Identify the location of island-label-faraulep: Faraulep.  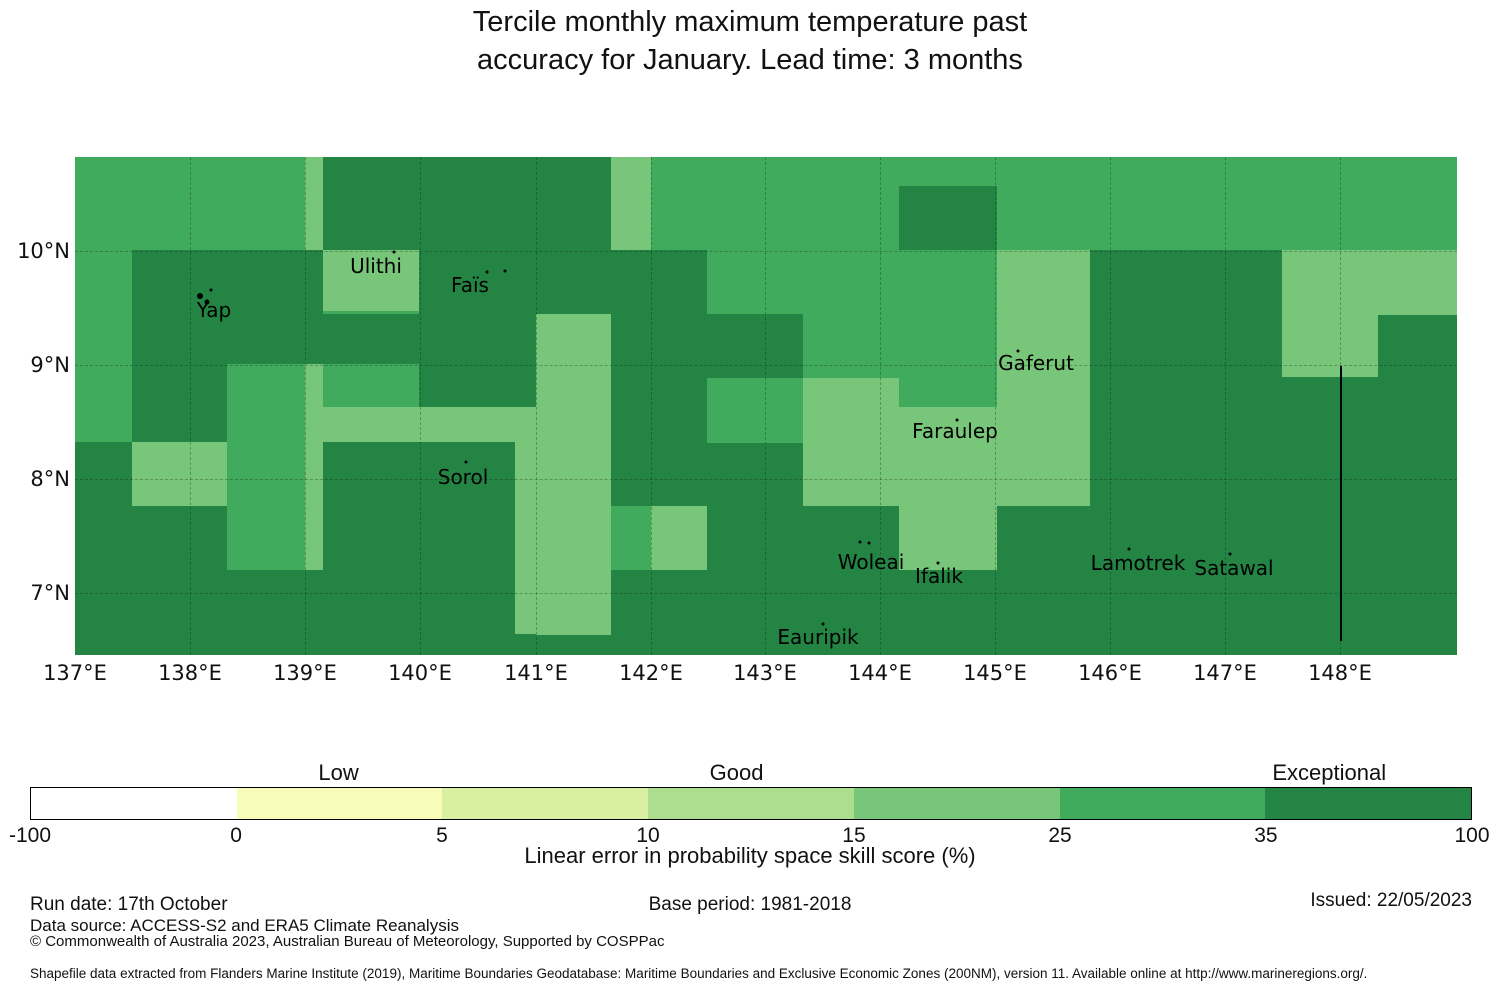
(955, 431).